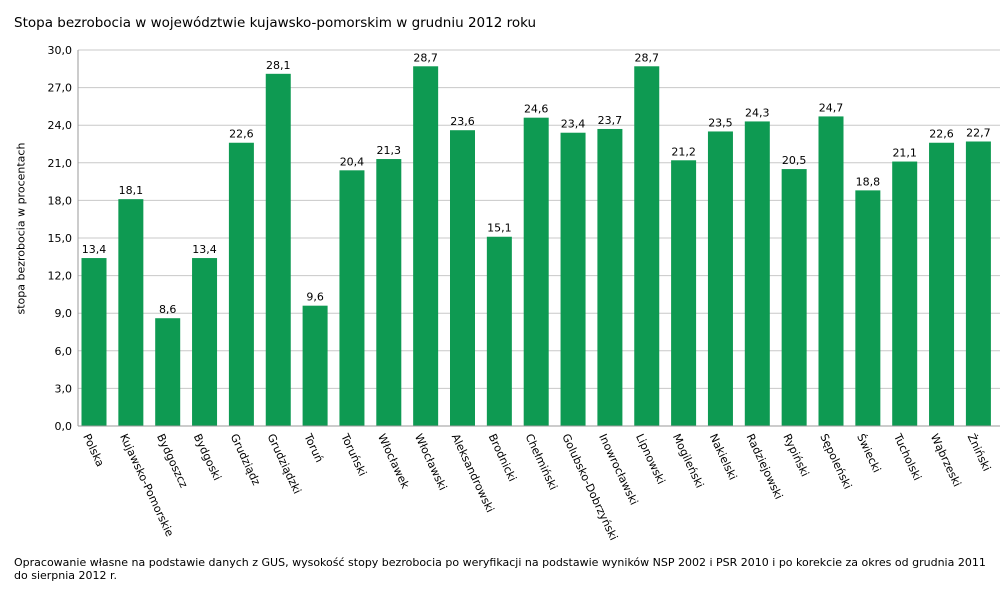 This screenshot has height=600, width=1000. I want to click on y-tick-label: 15,0, so click(60, 238).